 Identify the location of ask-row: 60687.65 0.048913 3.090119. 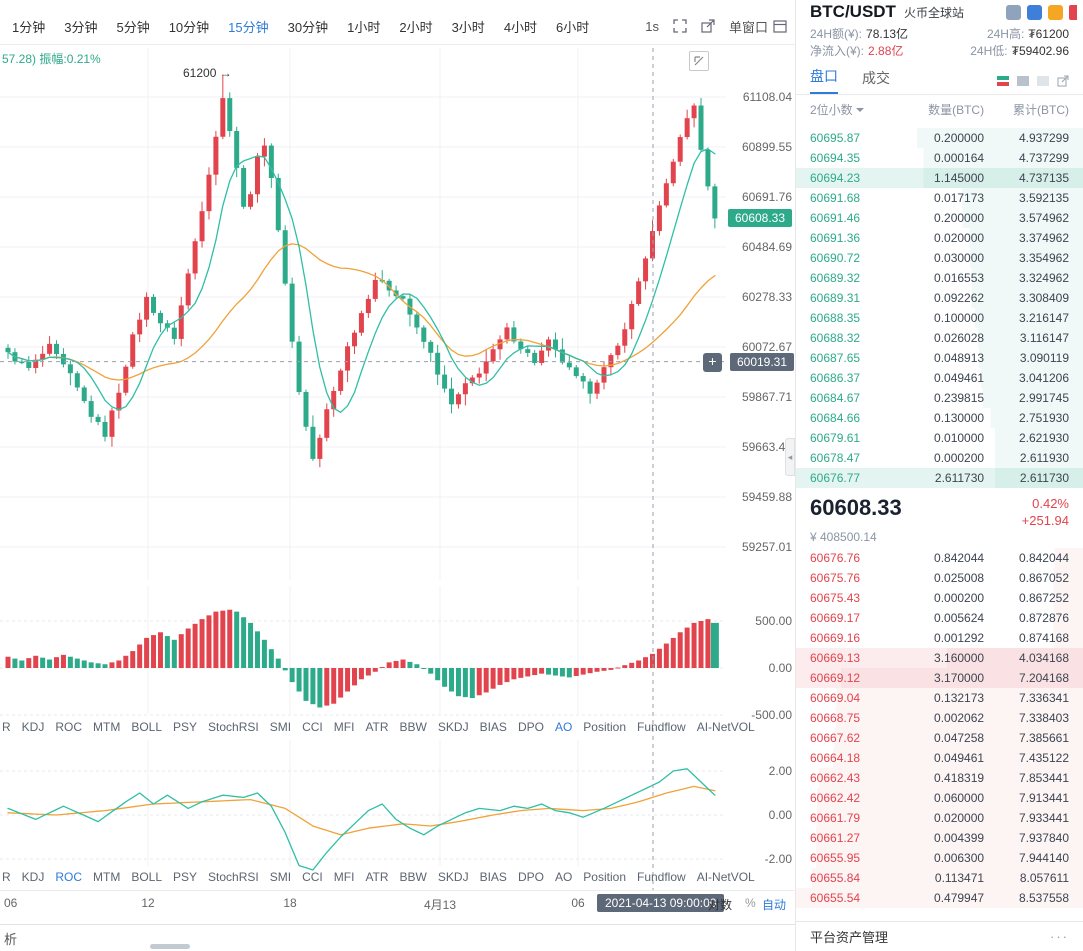
(939, 358).